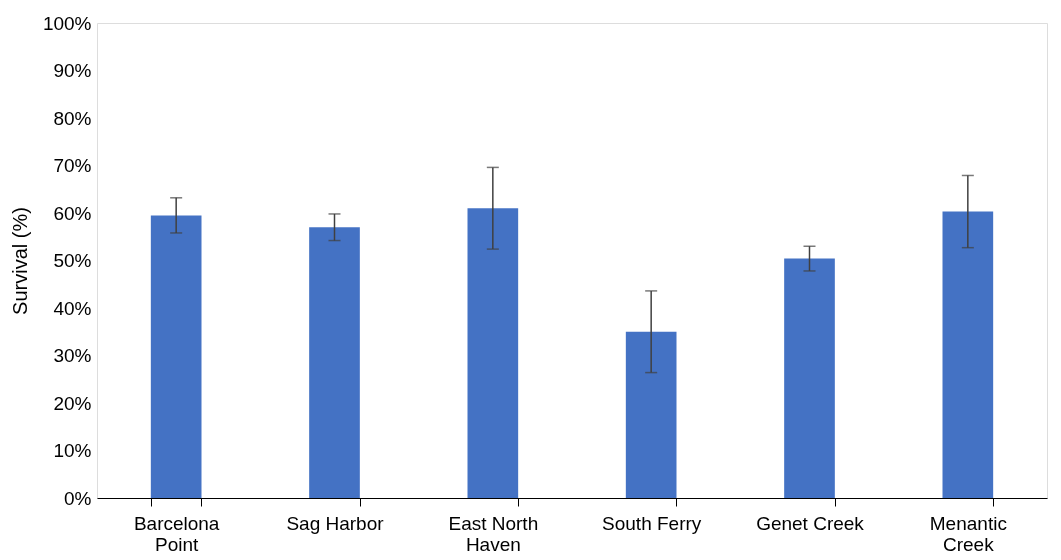 The width and height of the screenshot is (1061, 560). Describe the element at coordinates (72, 118) in the screenshot. I see `y-tick-label: 80%` at that location.